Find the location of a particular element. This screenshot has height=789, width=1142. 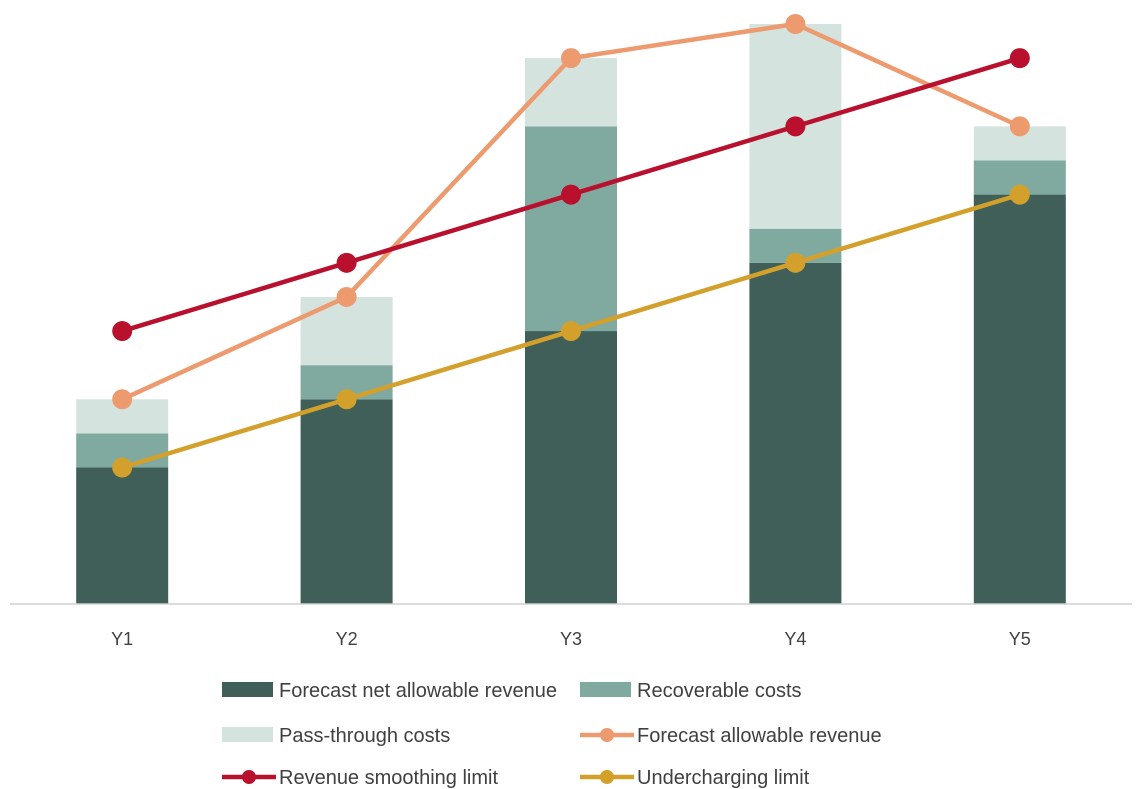

legend-label: Undercharging limit is located at coordinates (723, 778).